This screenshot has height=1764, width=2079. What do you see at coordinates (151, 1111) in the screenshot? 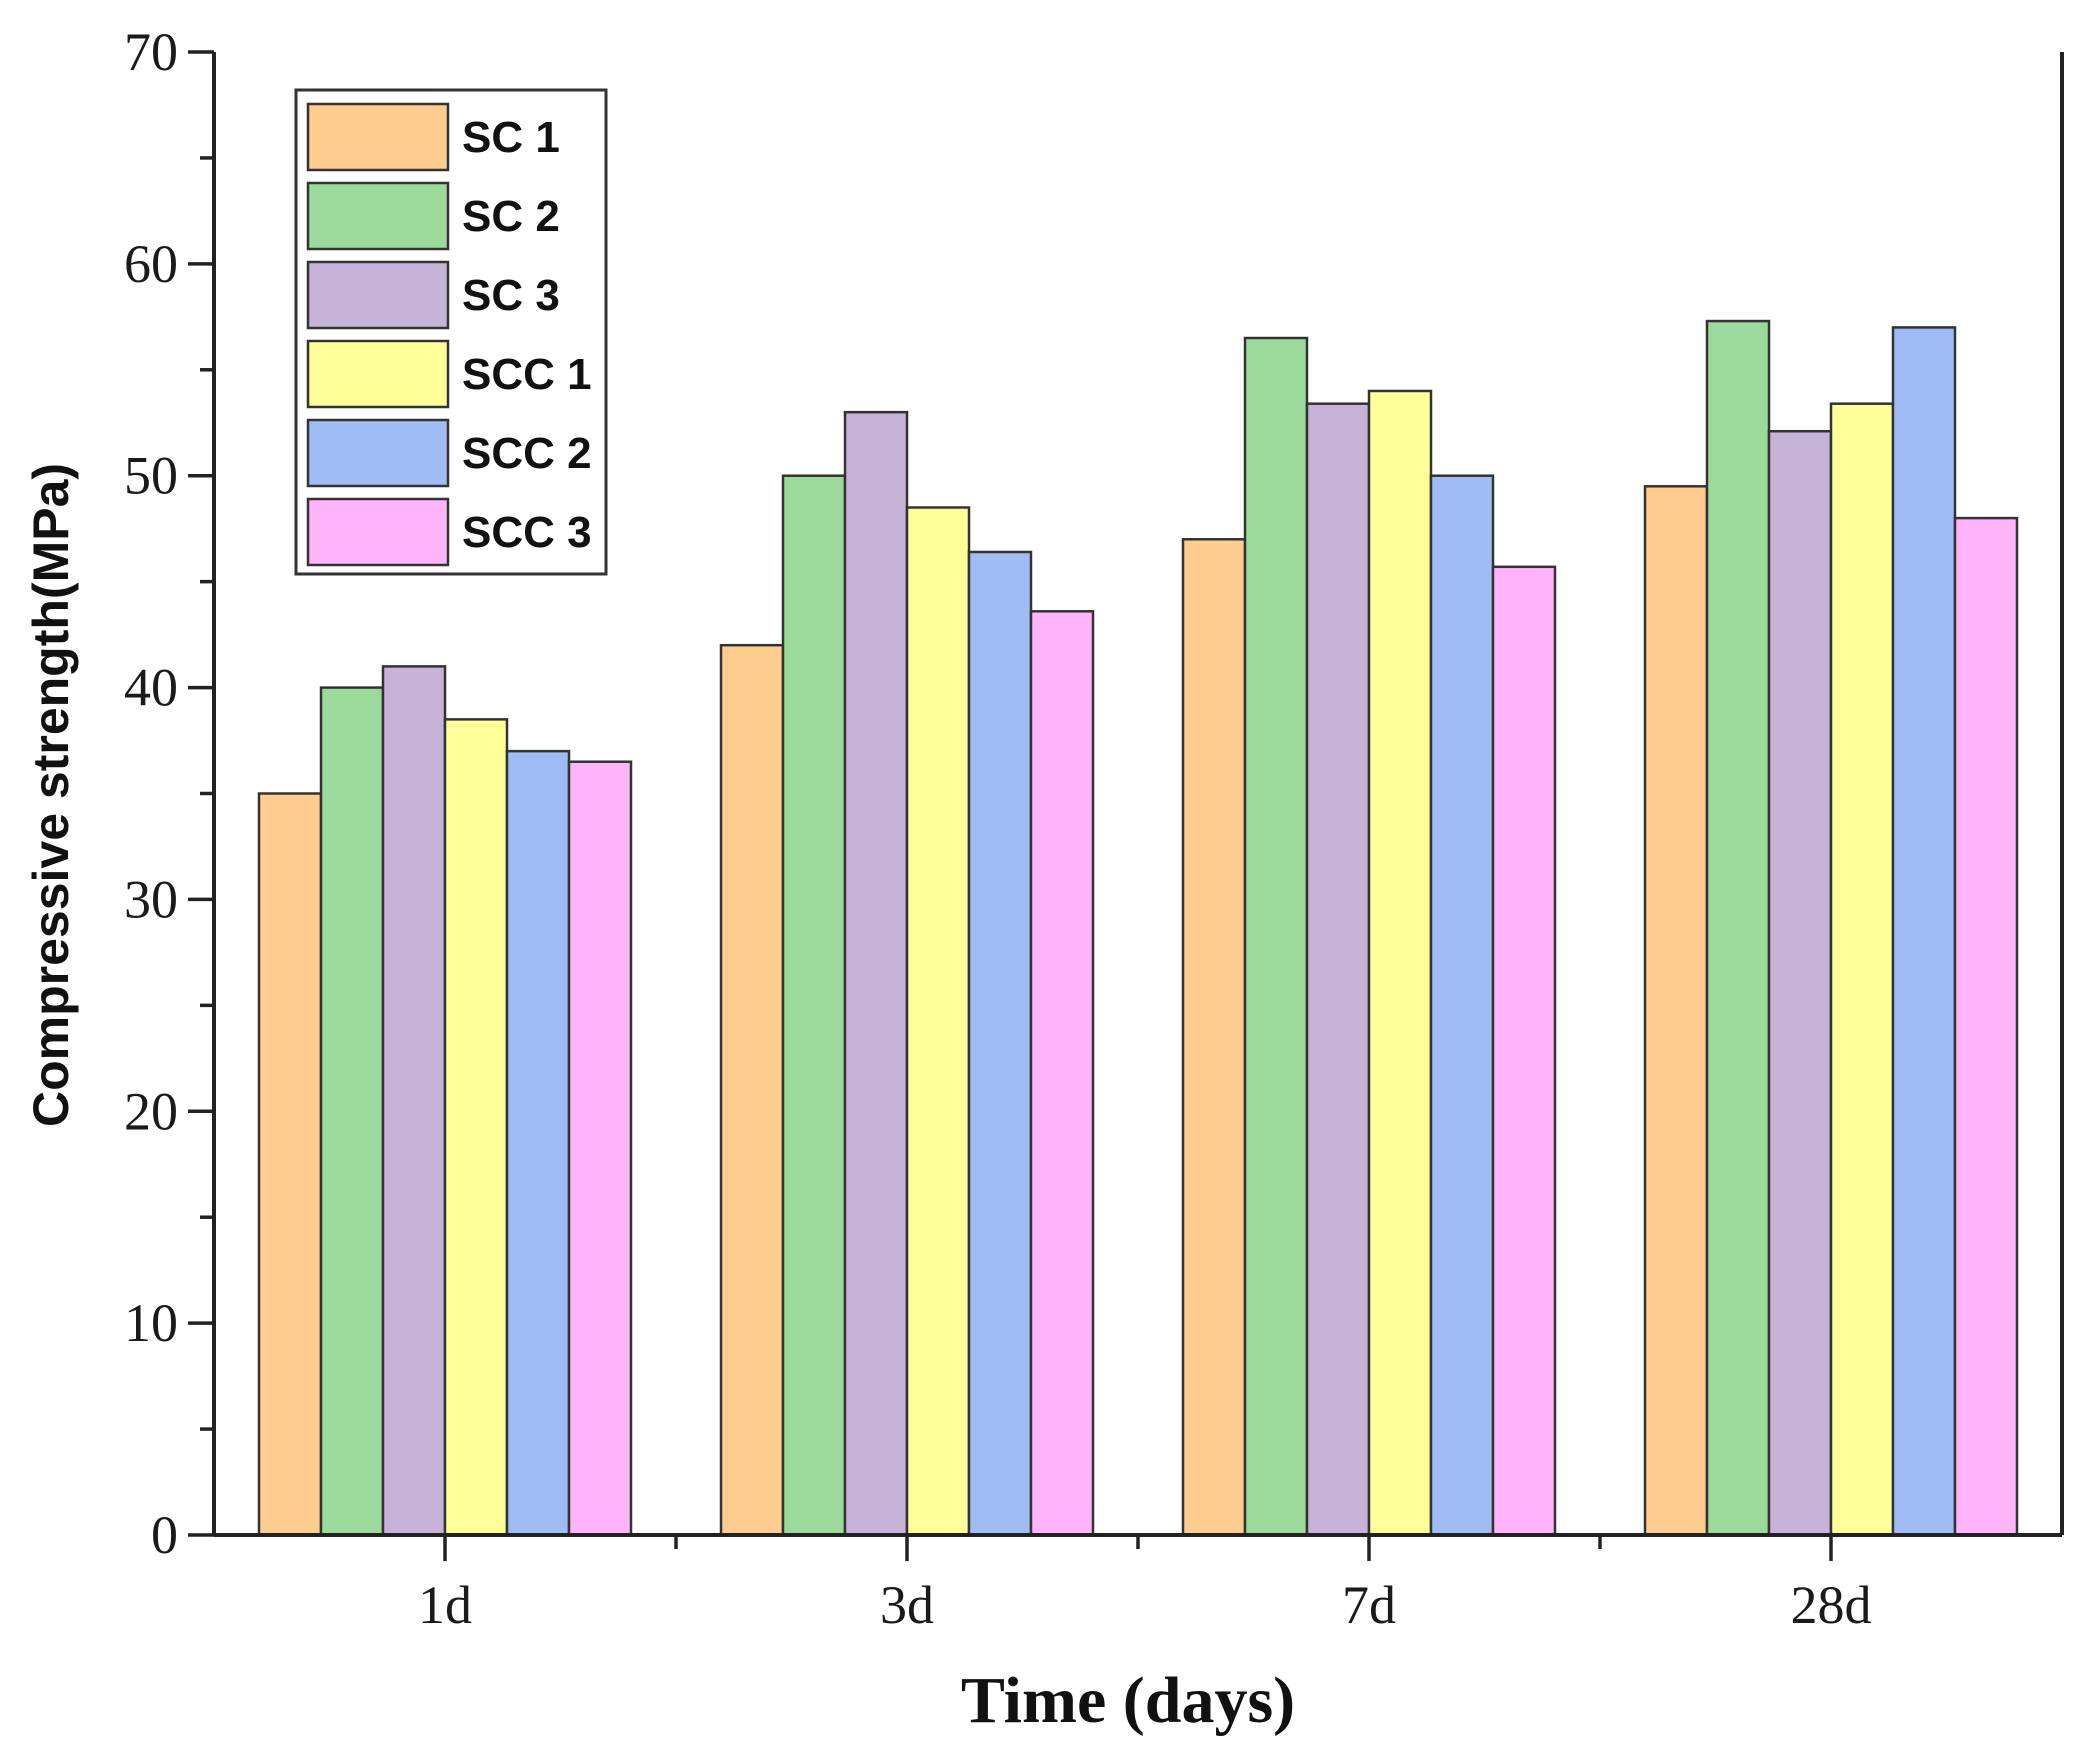
I see `y-tick-label-20: 20` at bounding box center [151, 1111].